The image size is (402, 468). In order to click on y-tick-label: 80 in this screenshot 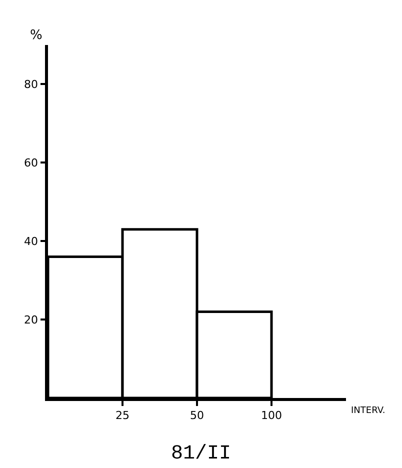, I will do `click(31, 85)`.